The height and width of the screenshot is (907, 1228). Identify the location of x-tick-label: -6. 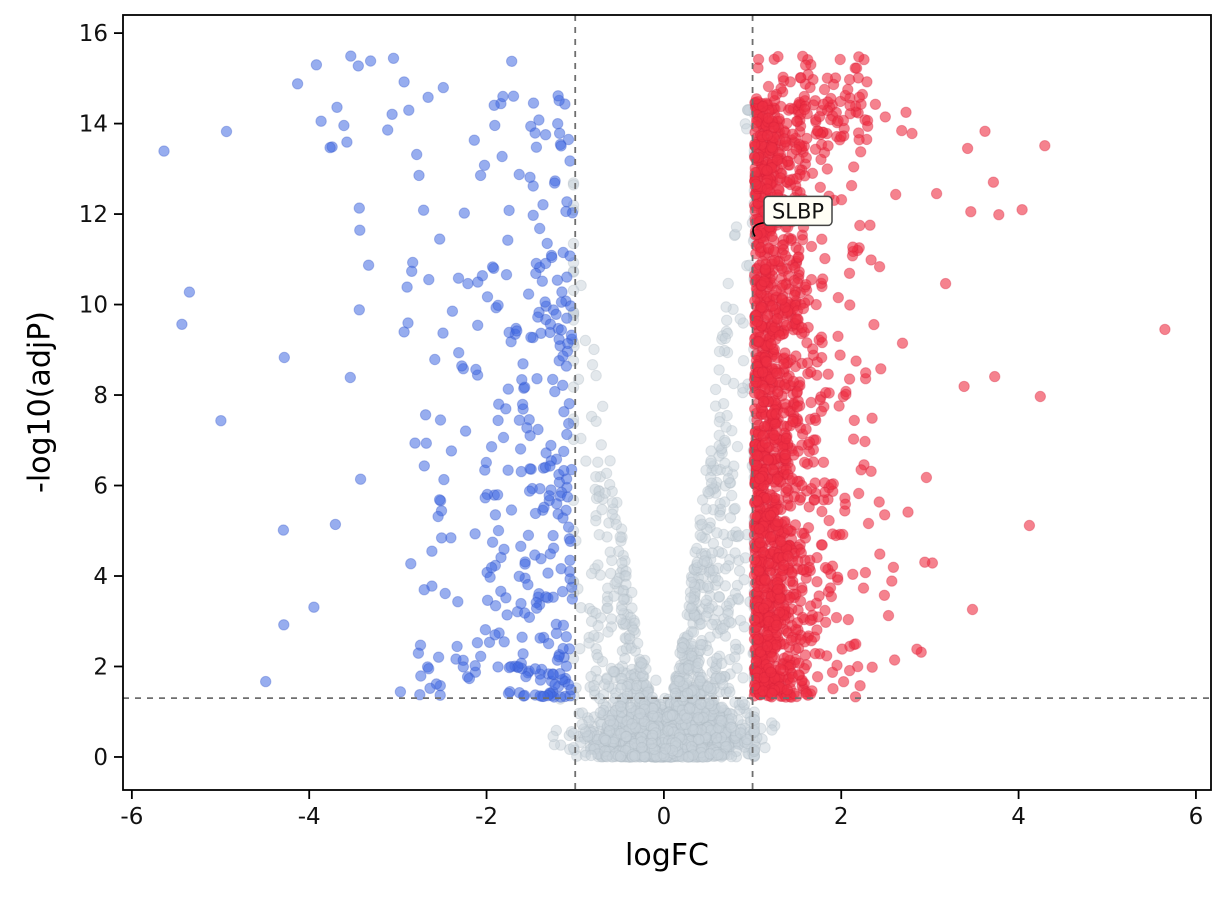
(131, 817).